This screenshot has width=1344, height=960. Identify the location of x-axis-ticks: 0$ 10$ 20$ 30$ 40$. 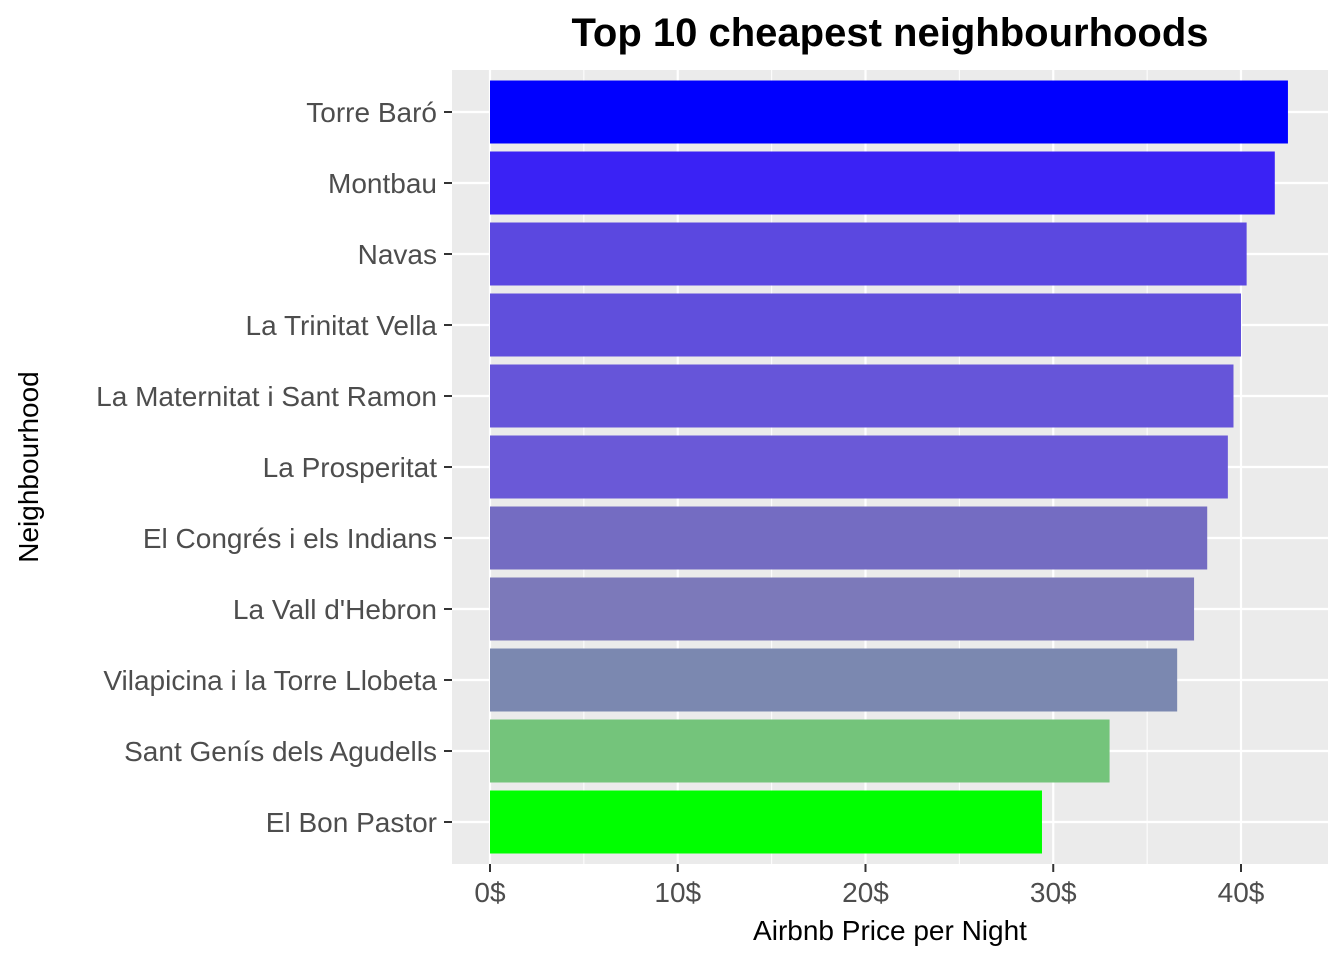
(869, 886).